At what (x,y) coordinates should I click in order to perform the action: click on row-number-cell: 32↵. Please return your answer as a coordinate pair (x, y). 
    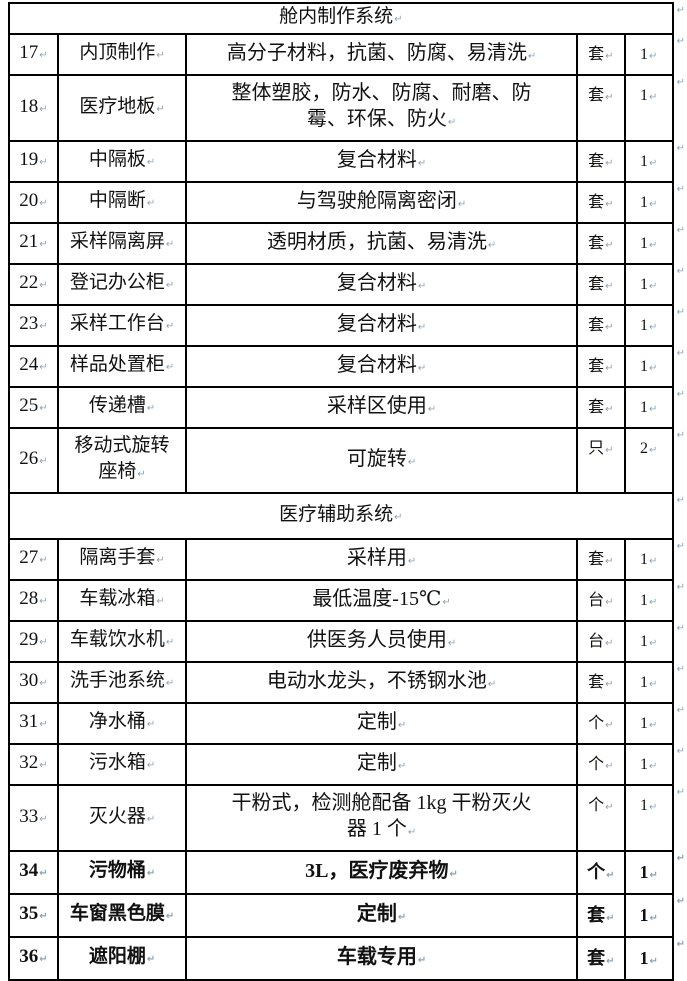
    Looking at the image, I should click on (33, 764).